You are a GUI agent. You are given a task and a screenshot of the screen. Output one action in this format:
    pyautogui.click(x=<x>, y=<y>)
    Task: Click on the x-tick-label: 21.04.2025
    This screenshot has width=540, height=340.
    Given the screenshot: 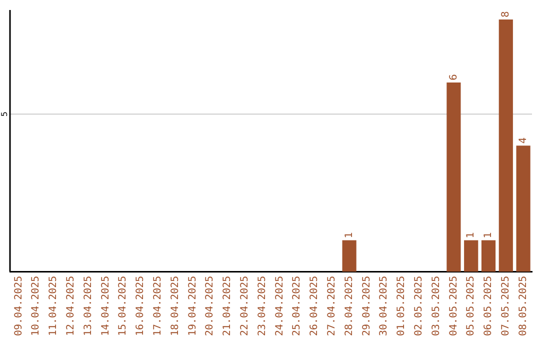 What is the action you would take?
    pyautogui.click(x=228, y=306)
    